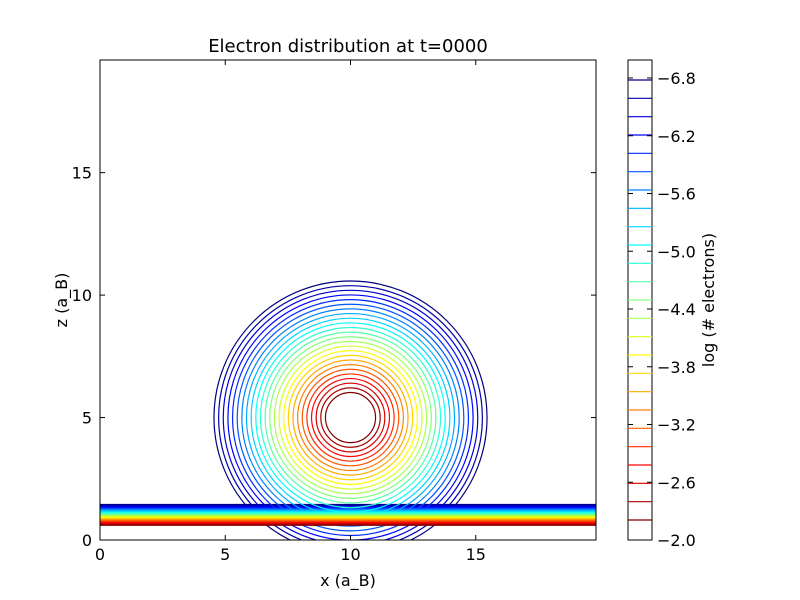  Describe the element at coordinates (676, 482) in the screenshot. I see `colorbar-tick-label: −2.6` at that location.